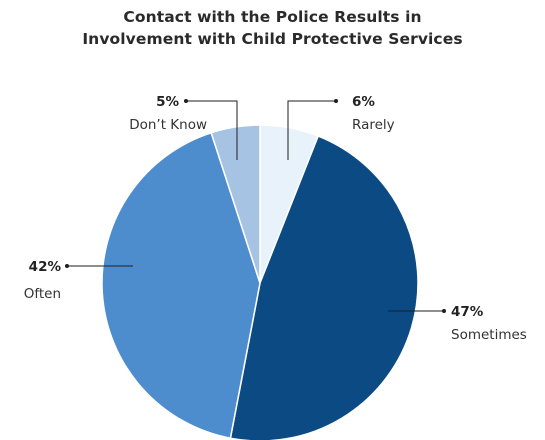  Describe the element at coordinates (467, 312) in the screenshot. I see `data-label-value-sometimes: 47%` at that location.